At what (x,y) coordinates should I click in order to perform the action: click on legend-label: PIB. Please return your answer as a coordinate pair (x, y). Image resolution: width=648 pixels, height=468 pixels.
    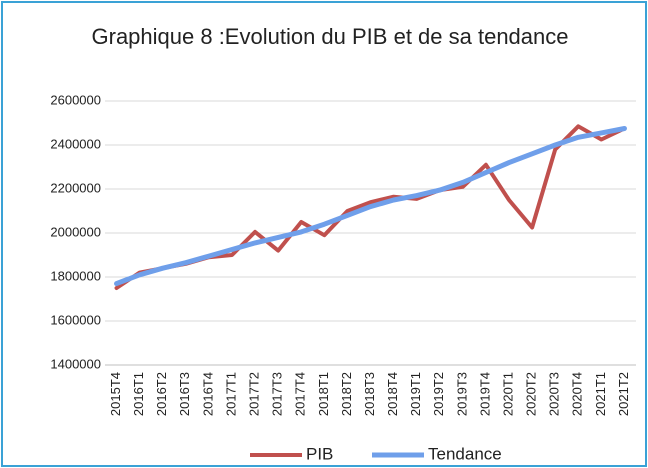
    Looking at the image, I should click on (319, 453).